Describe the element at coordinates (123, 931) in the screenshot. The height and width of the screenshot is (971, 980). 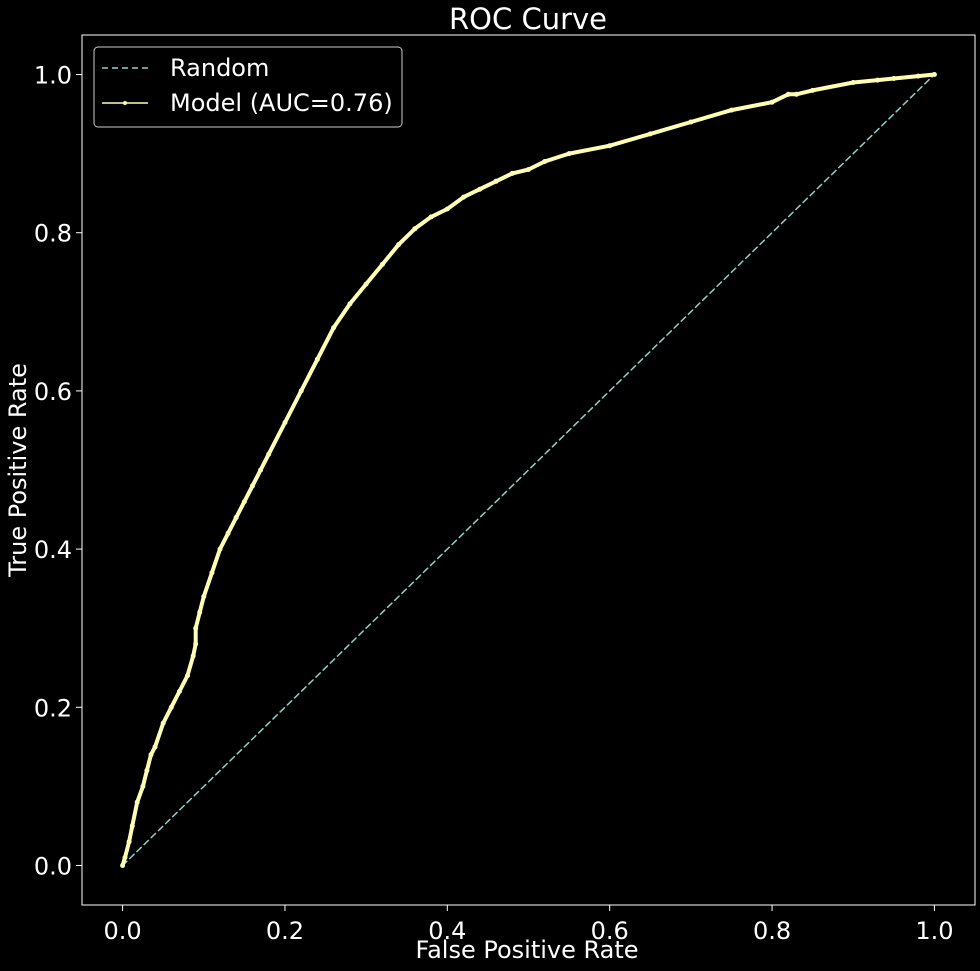
I see `x-tick-label: 0.0` at that location.